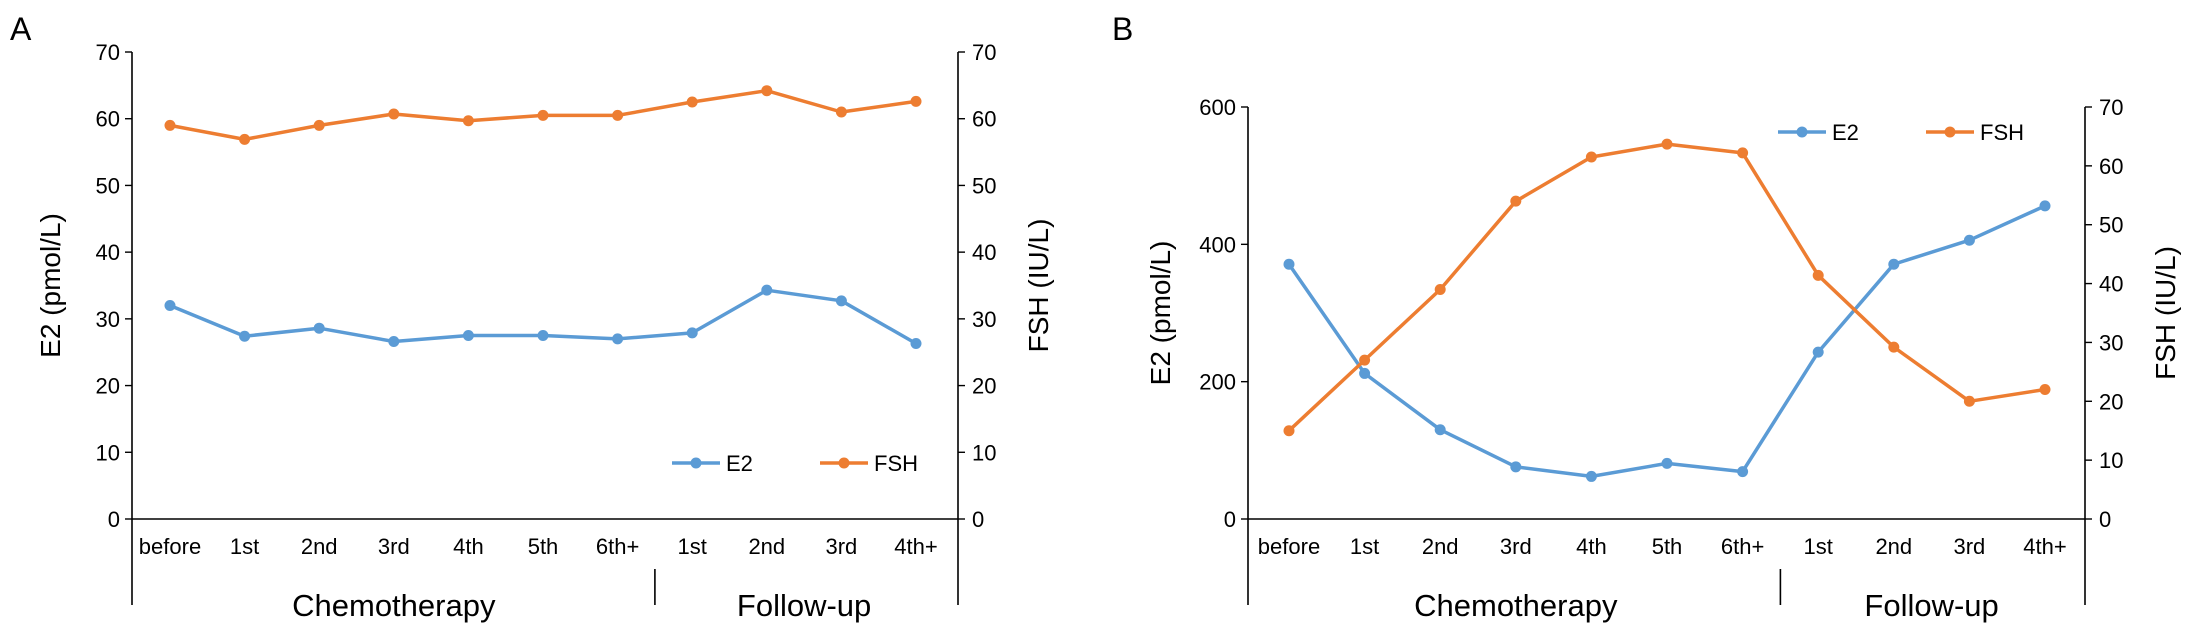  Describe the element at coordinates (2111, 225) in the screenshot. I see `right-tick-label: 50` at that location.